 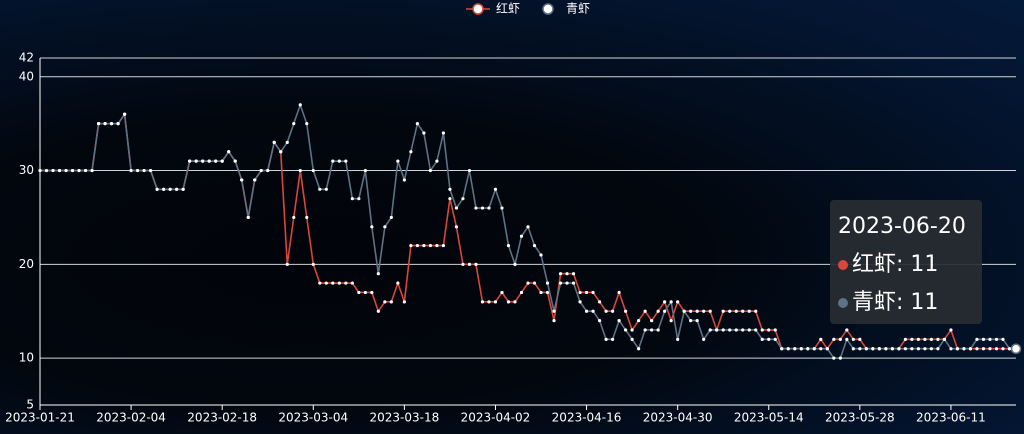 I want to click on x-tick-label: 2023-06-11, so click(x=951, y=418).